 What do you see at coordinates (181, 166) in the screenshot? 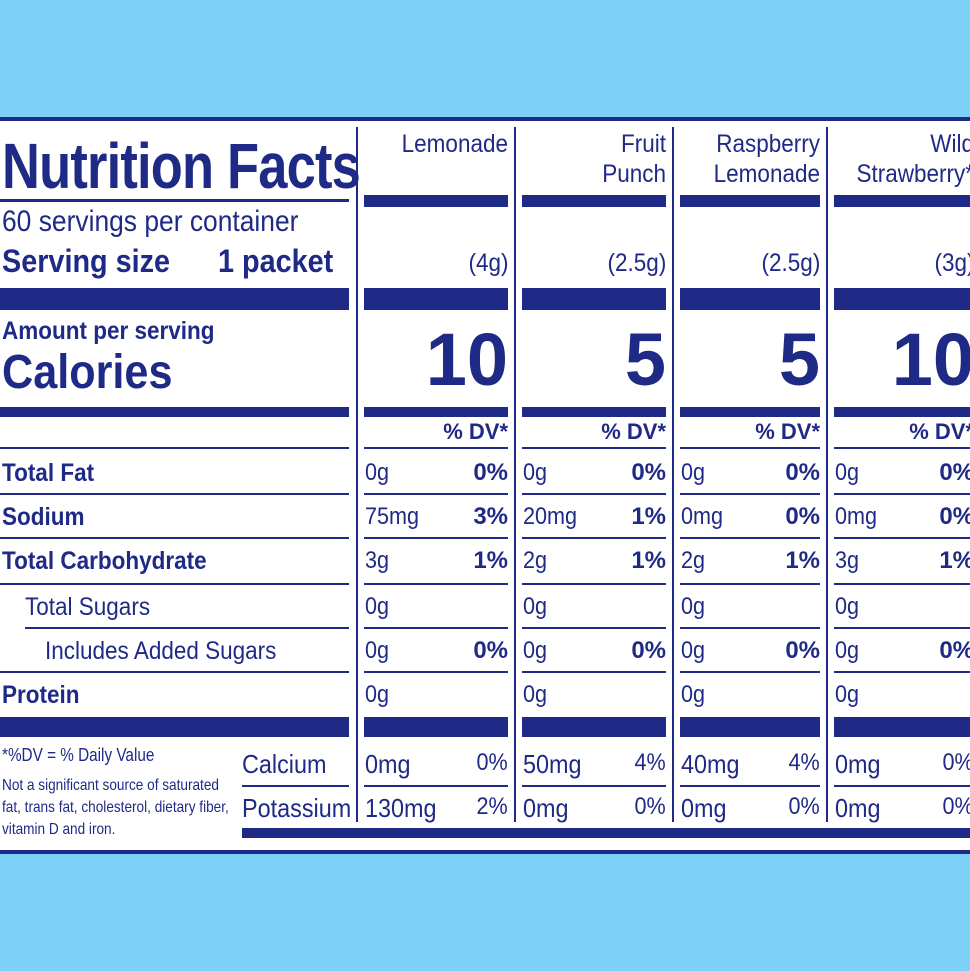
I see `nutrition-facts-title: Nutrition Facts` at bounding box center [181, 166].